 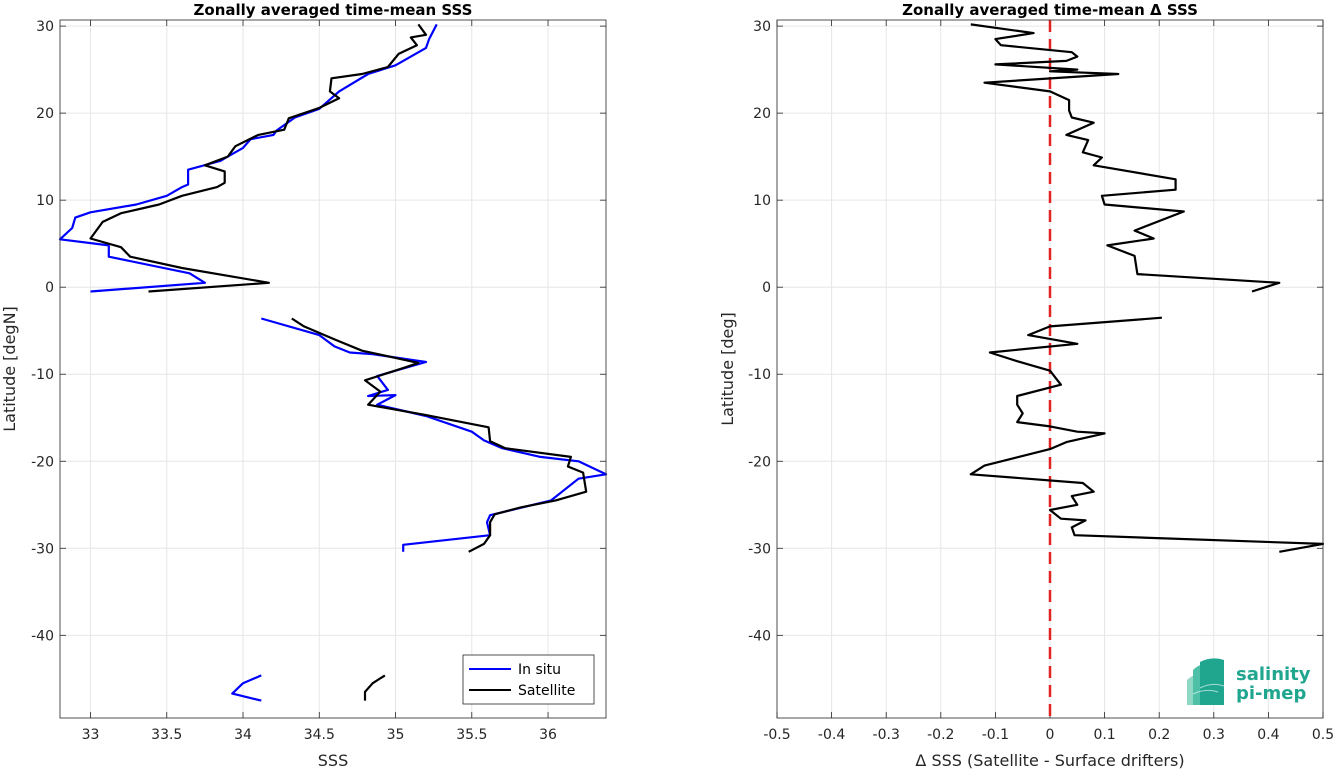 What do you see at coordinates (1273, 674) in the screenshot?
I see `logo-text-salinity: salinity` at bounding box center [1273, 674].